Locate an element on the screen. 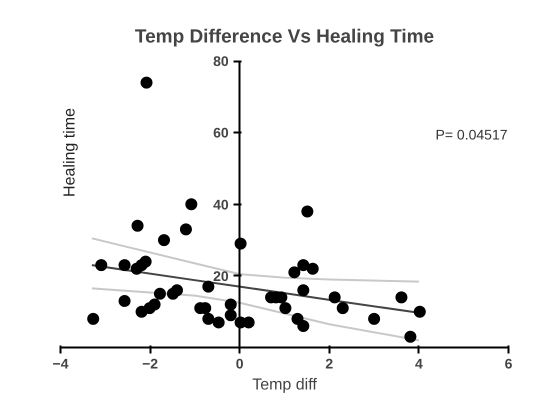 This screenshot has width=556, height=407. x-axis-title: Temp diff is located at coordinates (285, 385).